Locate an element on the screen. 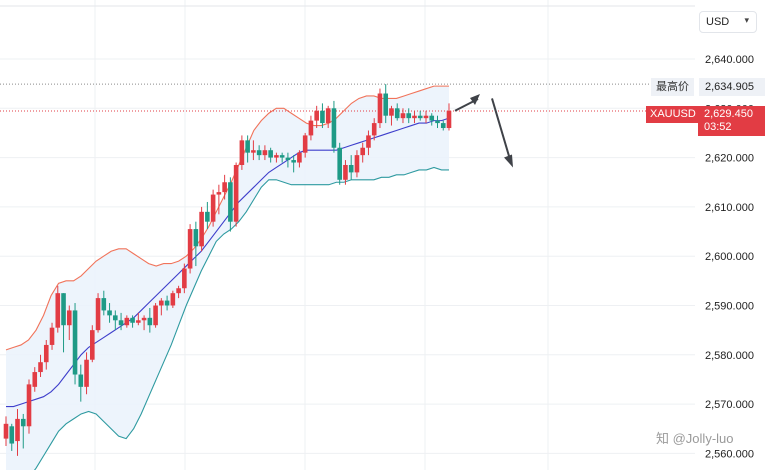 This screenshot has width=768, height=470. symbol-badge: XAUUSD is located at coordinates (673, 114).